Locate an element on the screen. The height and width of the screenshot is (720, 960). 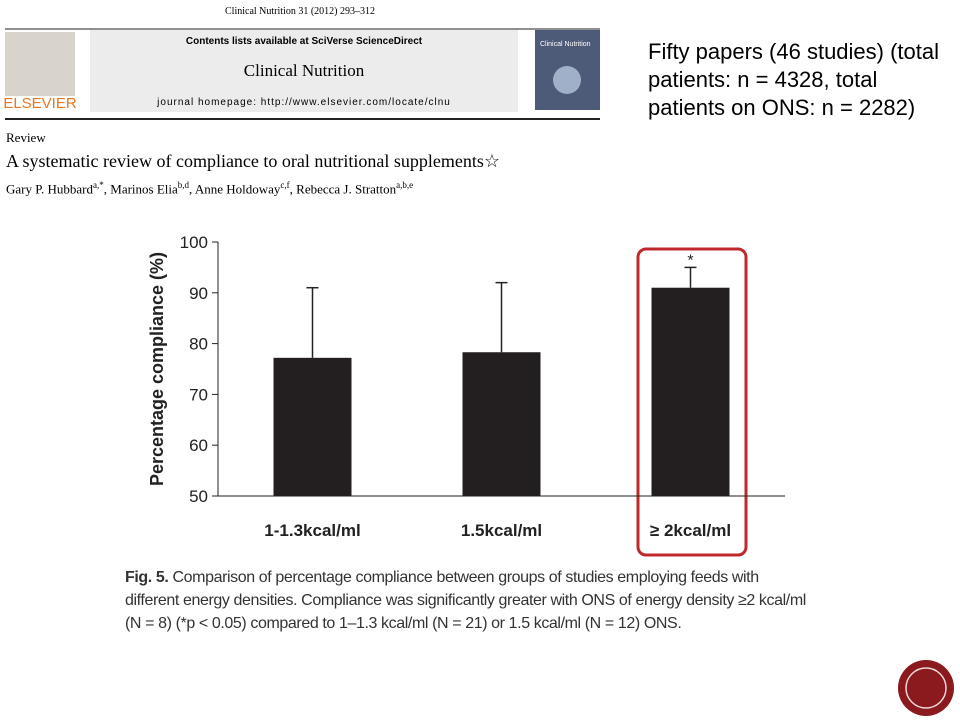
y-tick-label: 100 is located at coordinates (194, 242).